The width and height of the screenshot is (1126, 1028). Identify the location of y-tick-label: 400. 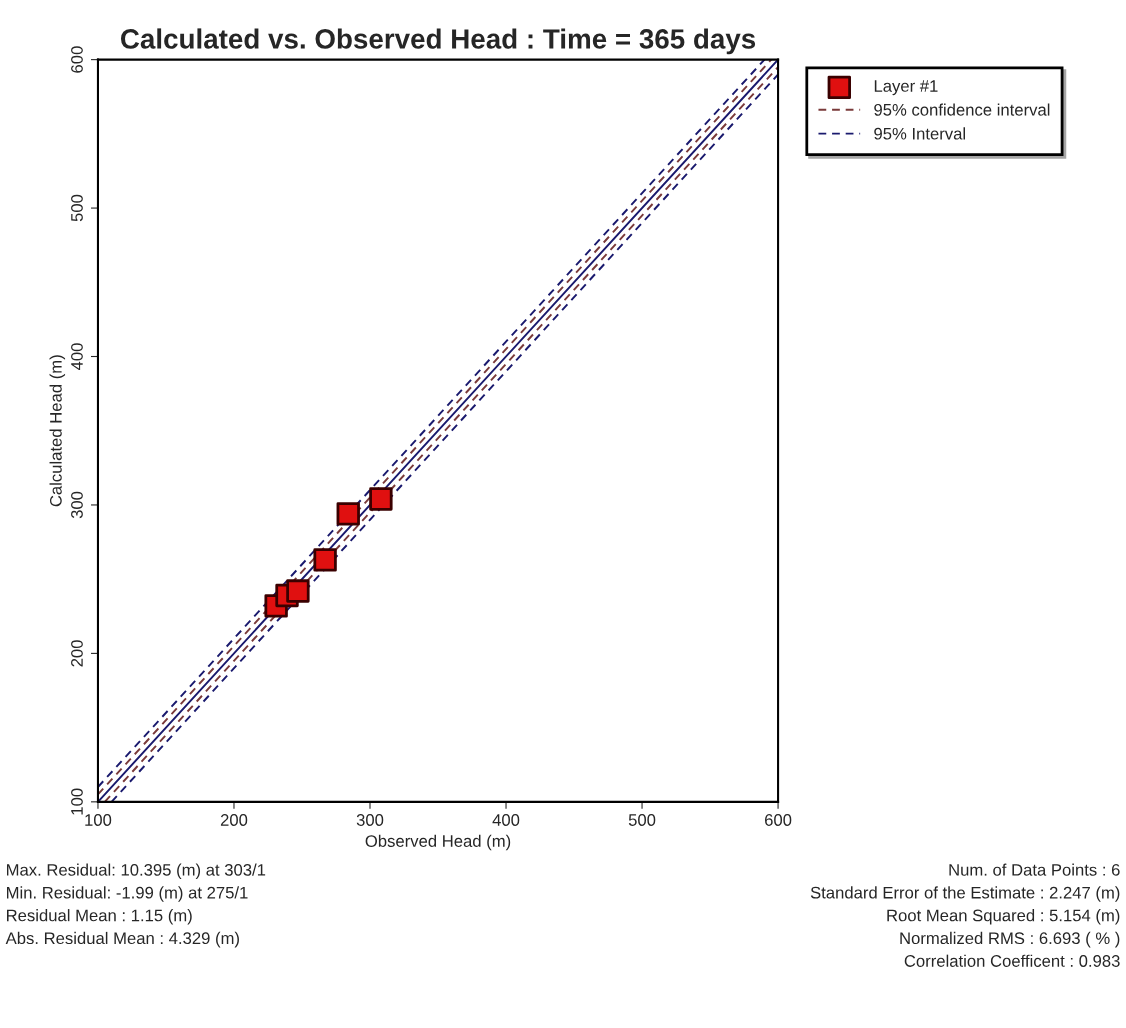
(77, 357).